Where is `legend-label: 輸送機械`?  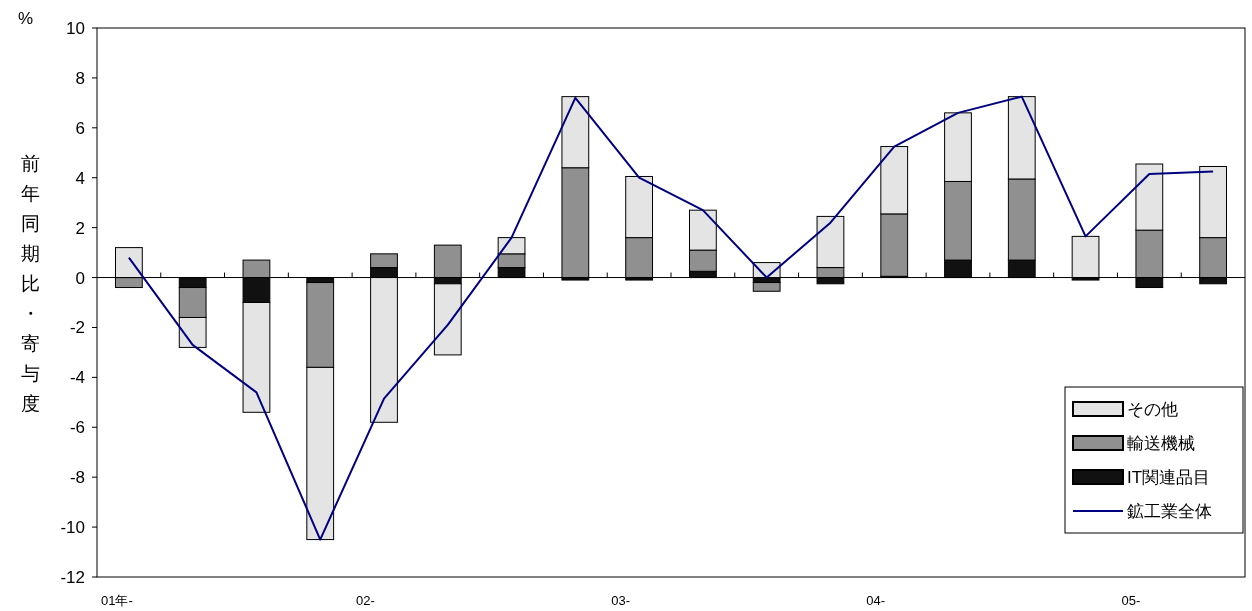
legend-label: 輸送機械 is located at coordinates (1161, 443).